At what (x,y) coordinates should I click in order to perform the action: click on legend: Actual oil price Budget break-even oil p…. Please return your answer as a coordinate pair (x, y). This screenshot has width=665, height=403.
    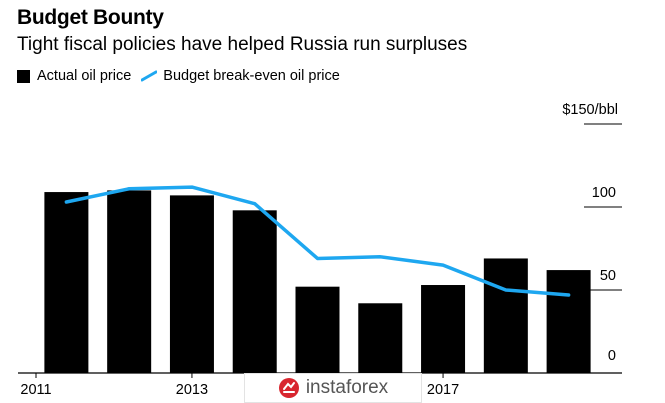
    Looking at the image, I should click on (183, 76).